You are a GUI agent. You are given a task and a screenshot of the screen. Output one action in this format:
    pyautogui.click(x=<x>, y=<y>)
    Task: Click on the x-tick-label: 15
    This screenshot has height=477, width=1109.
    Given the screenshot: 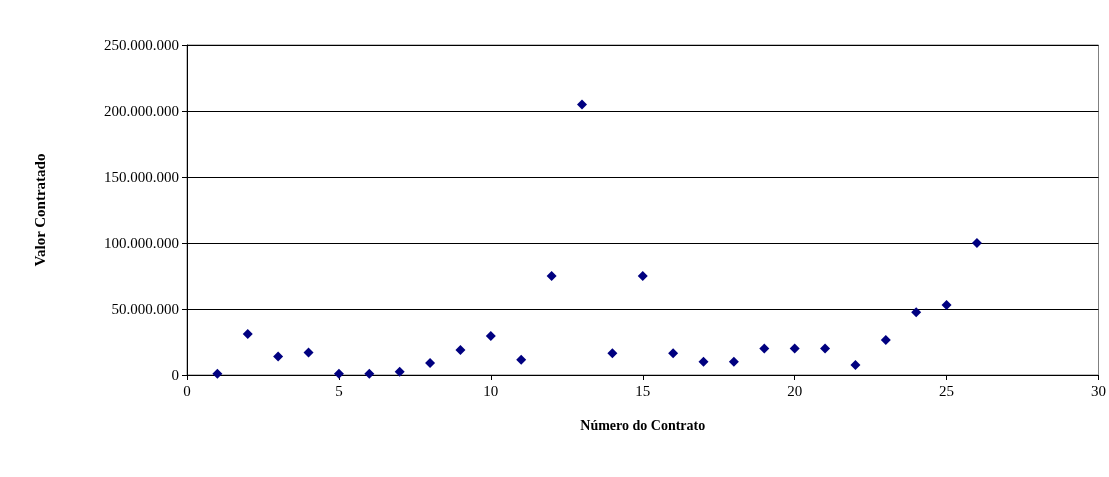 What is the action you would take?
    pyautogui.click(x=643, y=390)
    